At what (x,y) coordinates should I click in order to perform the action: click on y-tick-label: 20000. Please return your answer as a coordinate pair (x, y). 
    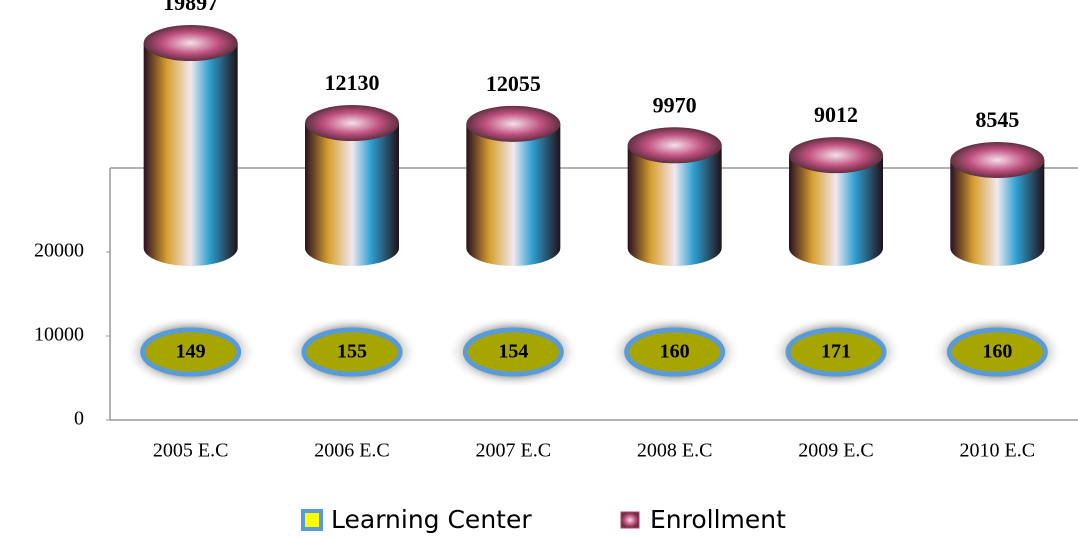
    Looking at the image, I should click on (59, 251).